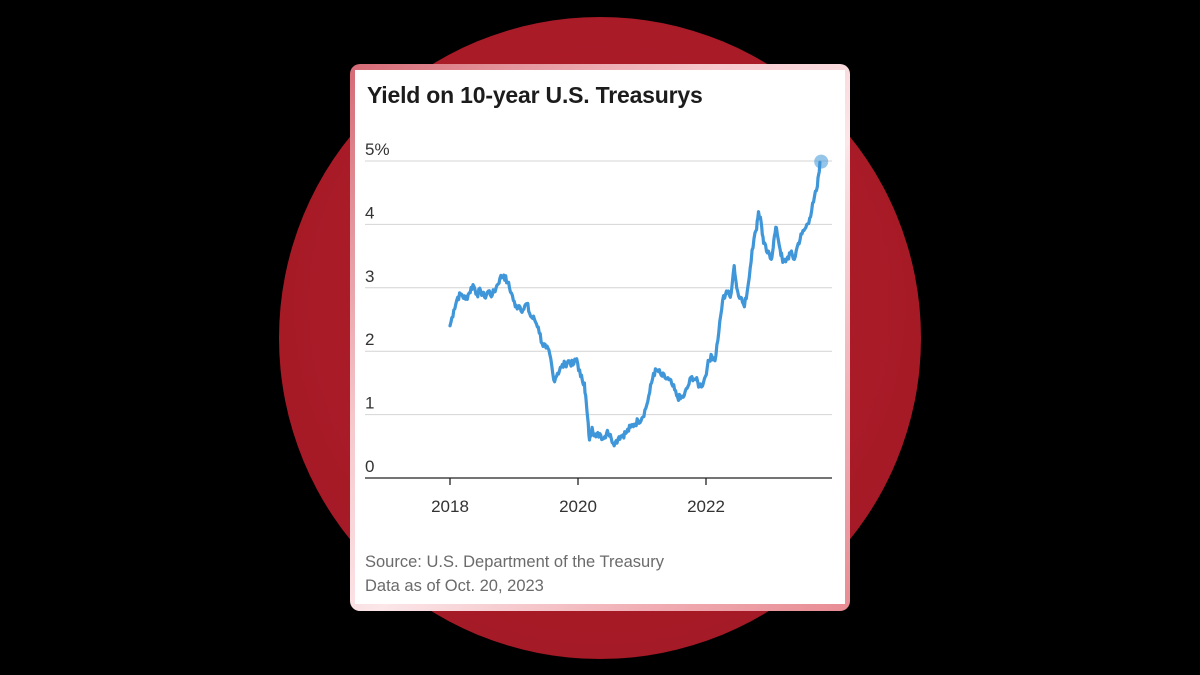 The width and height of the screenshot is (1200, 675). I want to click on y-tick-label: 0, so click(369, 466).